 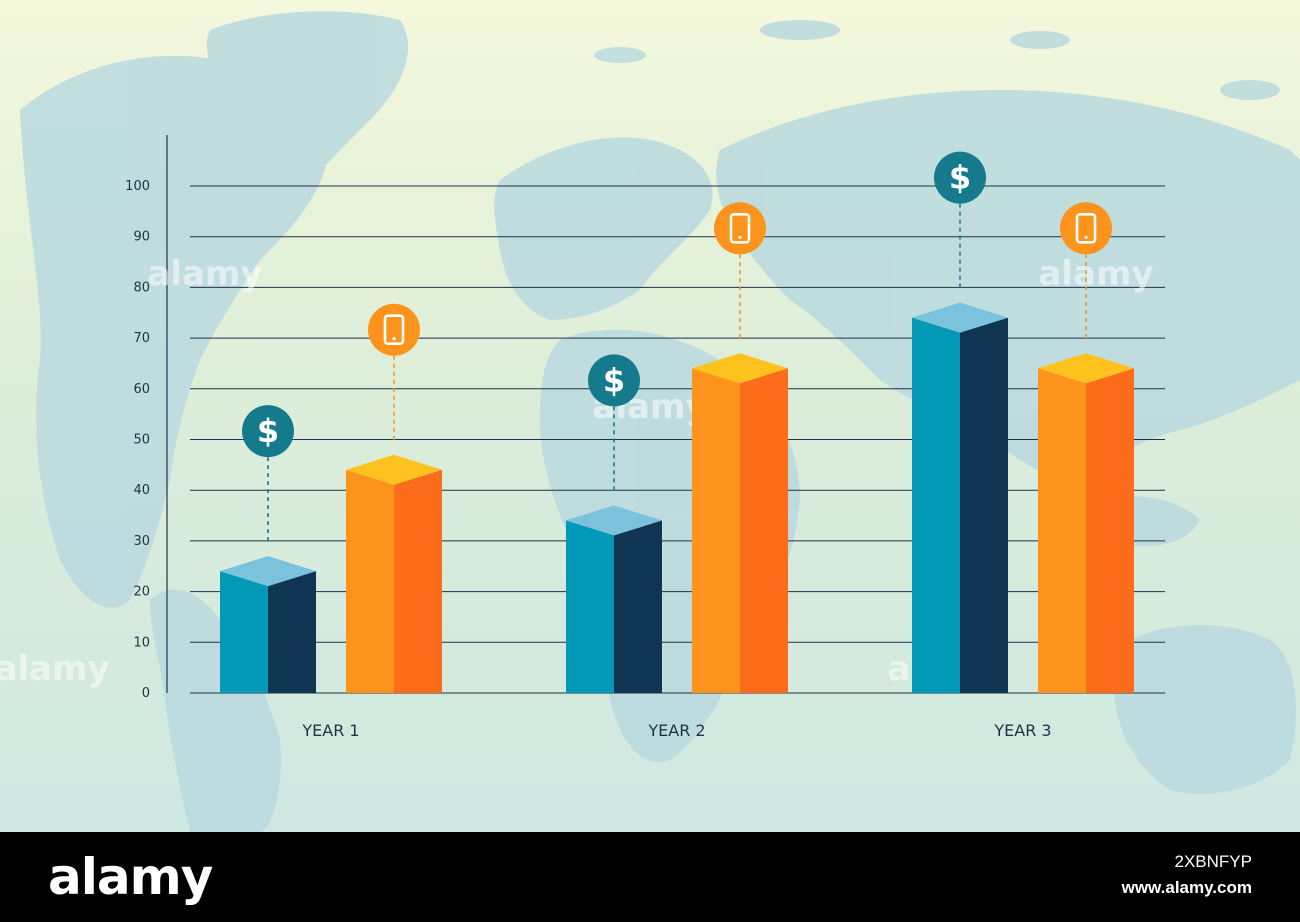 I want to click on y-tick-label: 80, so click(x=141, y=287).